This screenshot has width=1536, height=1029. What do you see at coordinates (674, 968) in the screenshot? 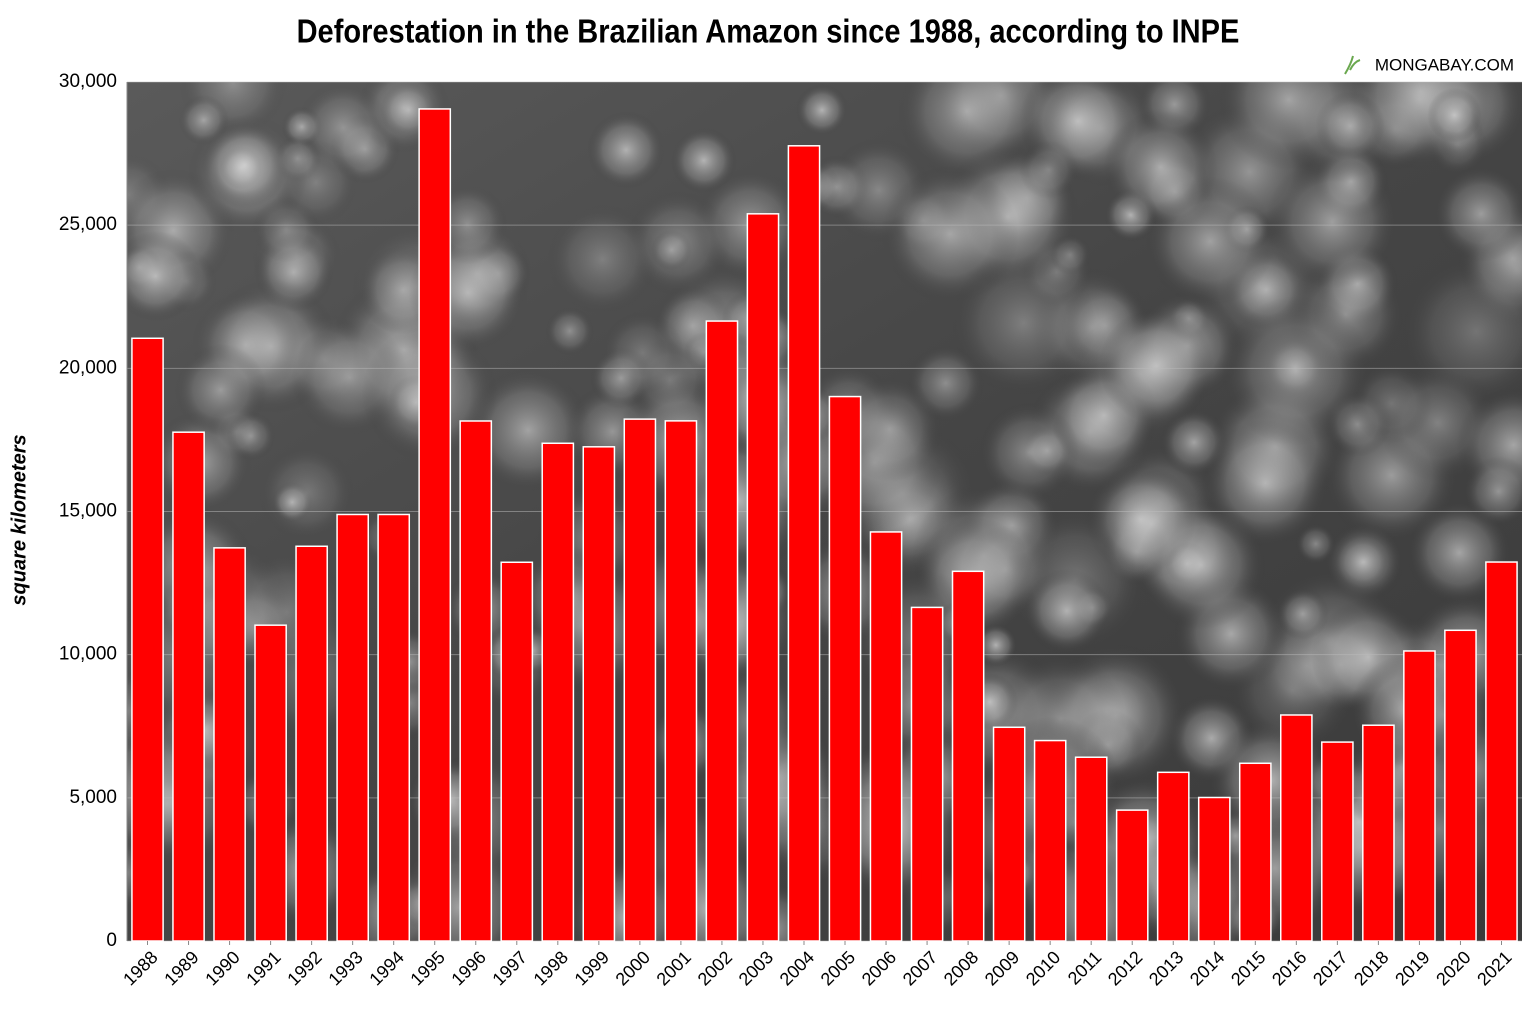
I see `x-tick-label: 2001` at bounding box center [674, 968].